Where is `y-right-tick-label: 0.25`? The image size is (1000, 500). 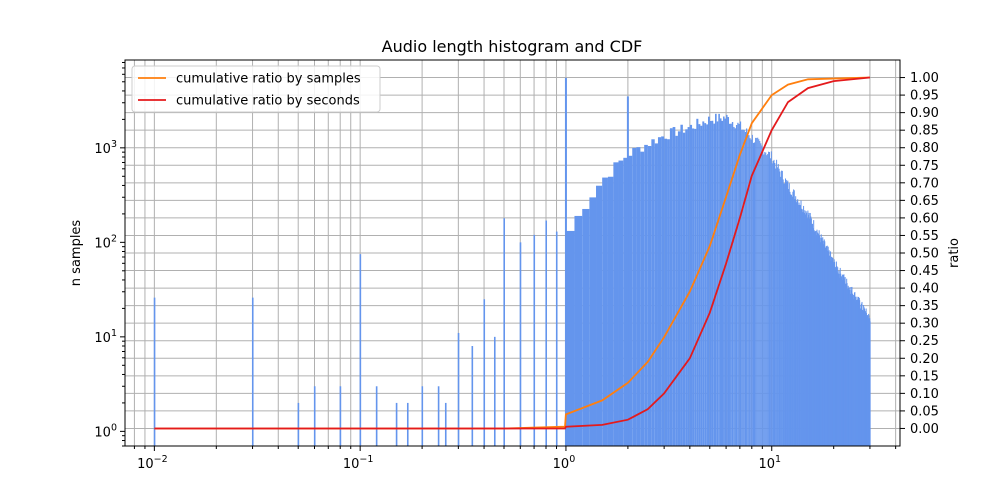
y-right-tick-label: 0.25 is located at coordinates (924, 341).